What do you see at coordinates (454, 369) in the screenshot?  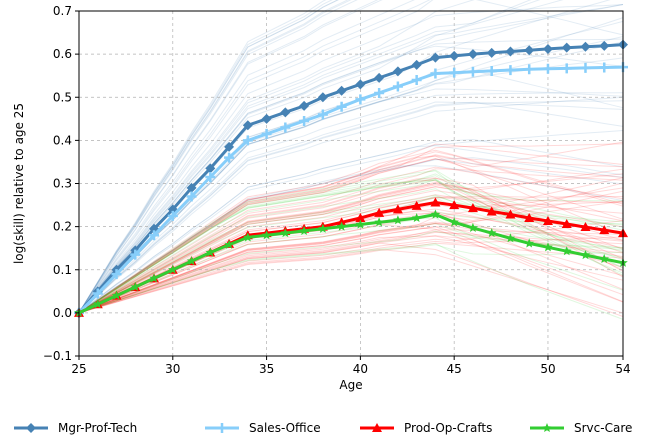 I see `x-tick-label: 45` at bounding box center [454, 369].